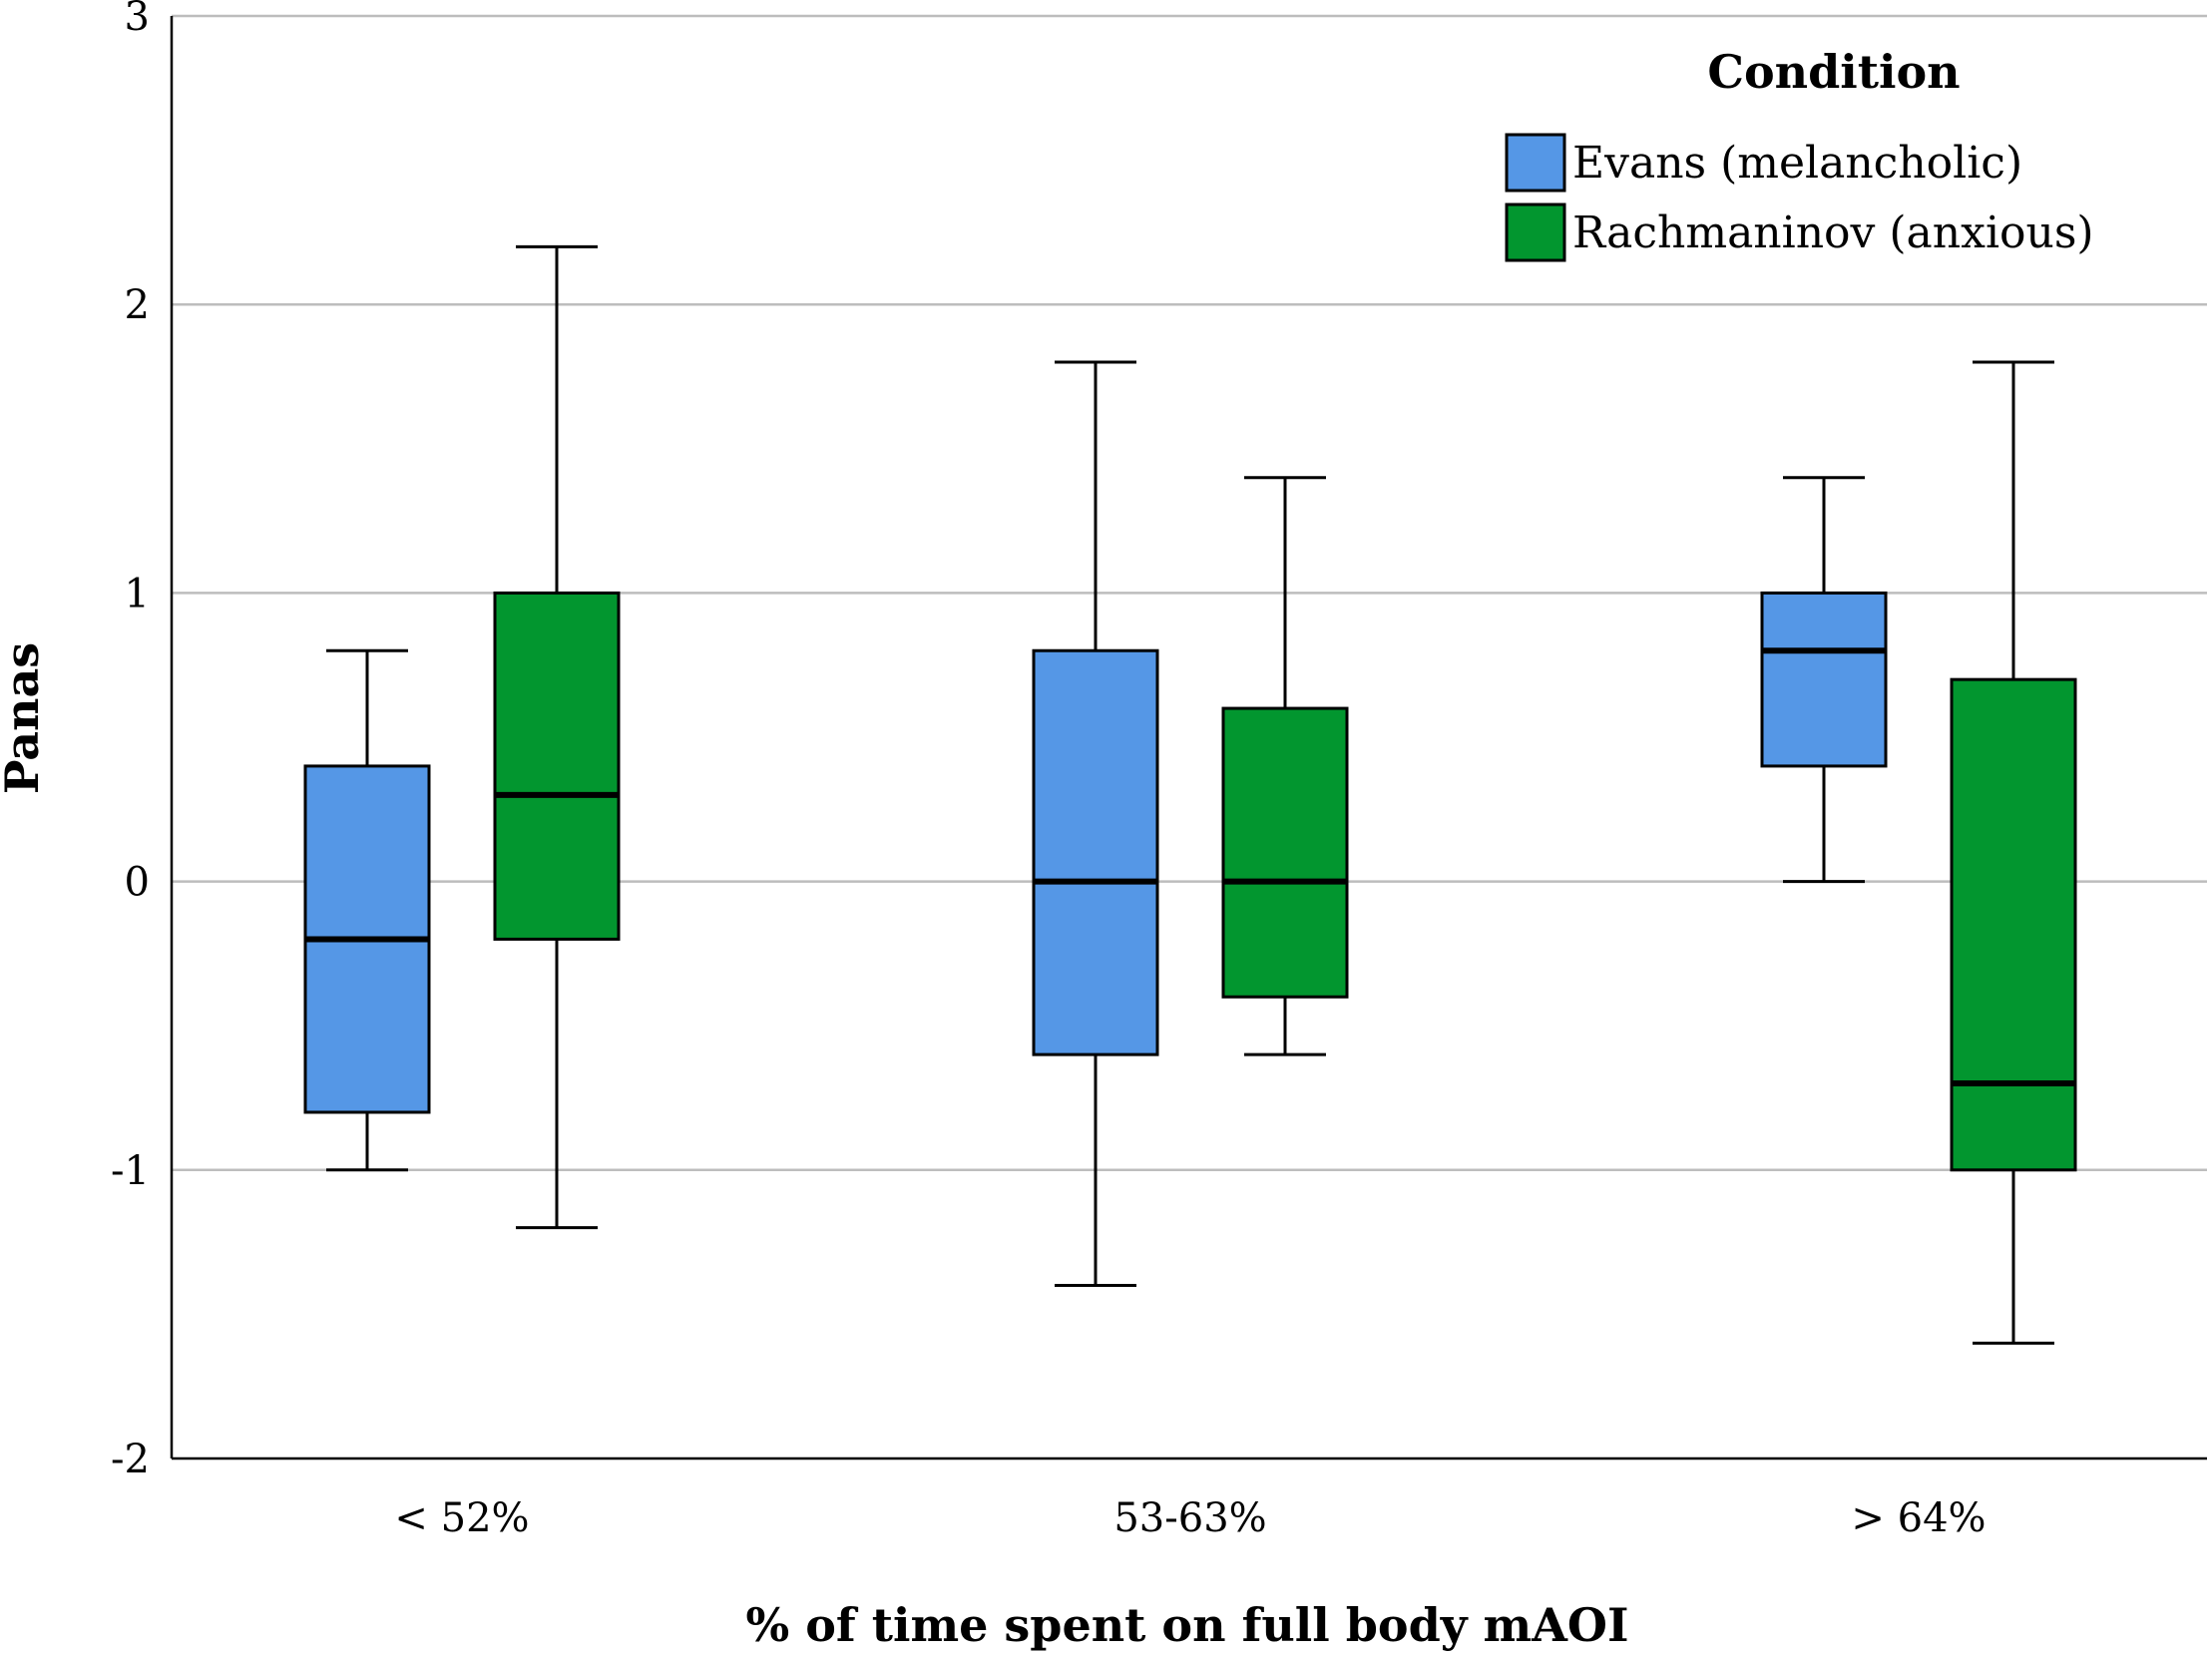  I want to click on legend-title: Condition, so click(1834, 72).